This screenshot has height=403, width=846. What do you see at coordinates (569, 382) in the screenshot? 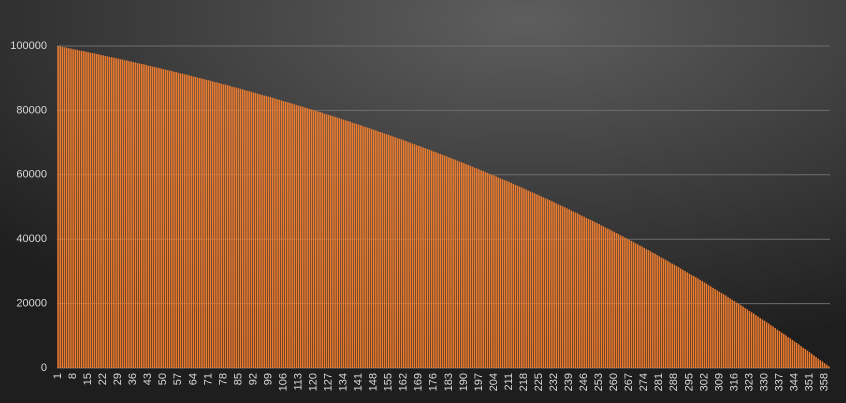
I see `x-tick-label: 239` at bounding box center [569, 382].